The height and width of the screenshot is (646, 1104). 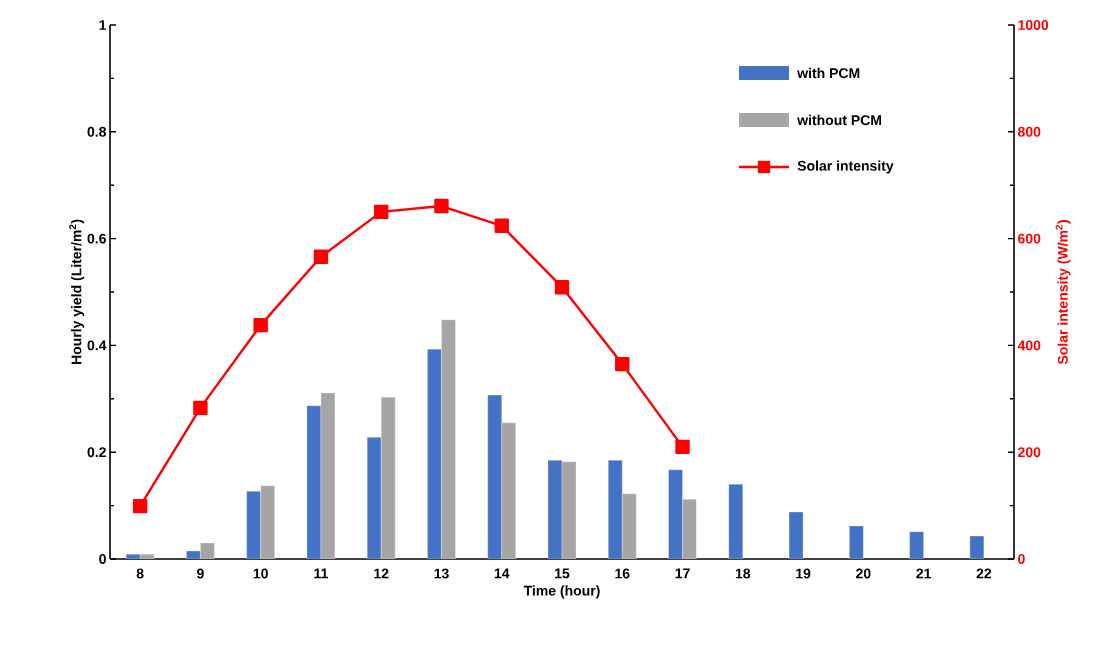 I want to click on y2-axis-title: Solar intensity (W/m$^{2}$), so click(x=1063, y=292).